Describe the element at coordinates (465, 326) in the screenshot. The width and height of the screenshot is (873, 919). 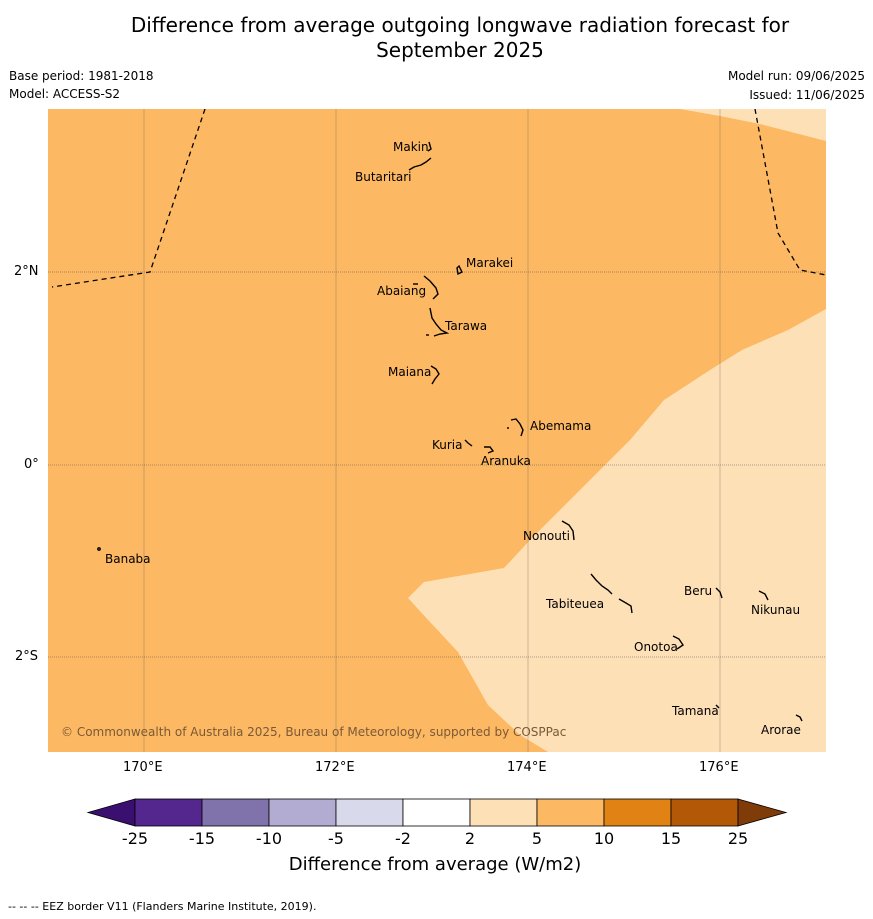
I see `place-label-tarawa: Tarawa` at that location.